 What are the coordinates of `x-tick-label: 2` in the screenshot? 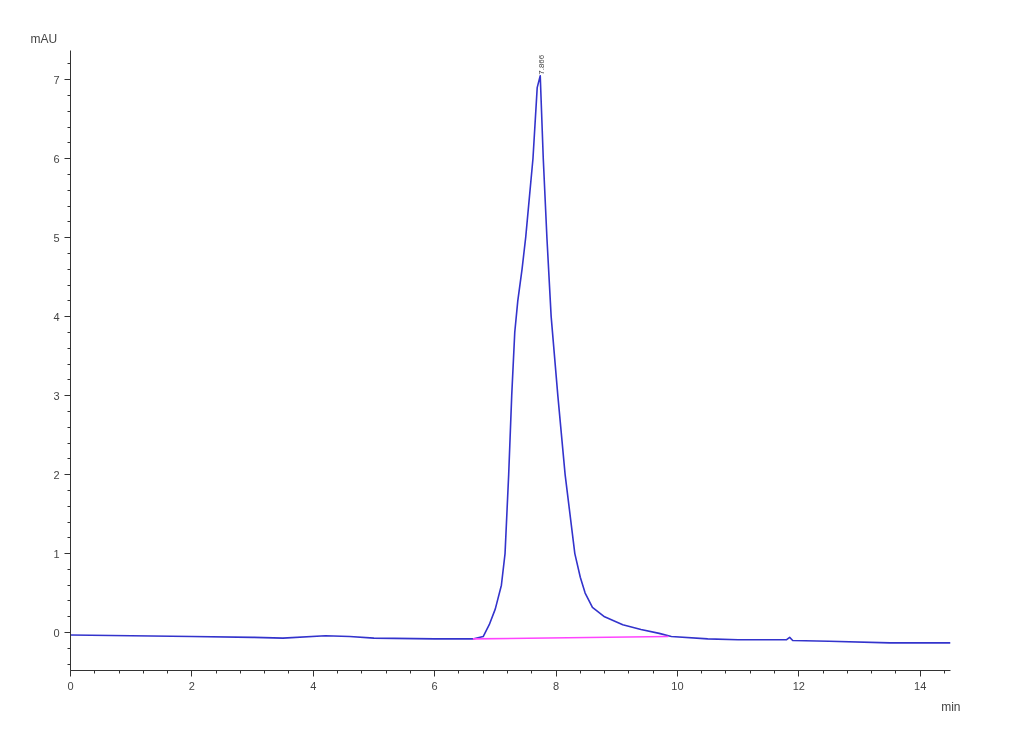 It's located at (191, 685).